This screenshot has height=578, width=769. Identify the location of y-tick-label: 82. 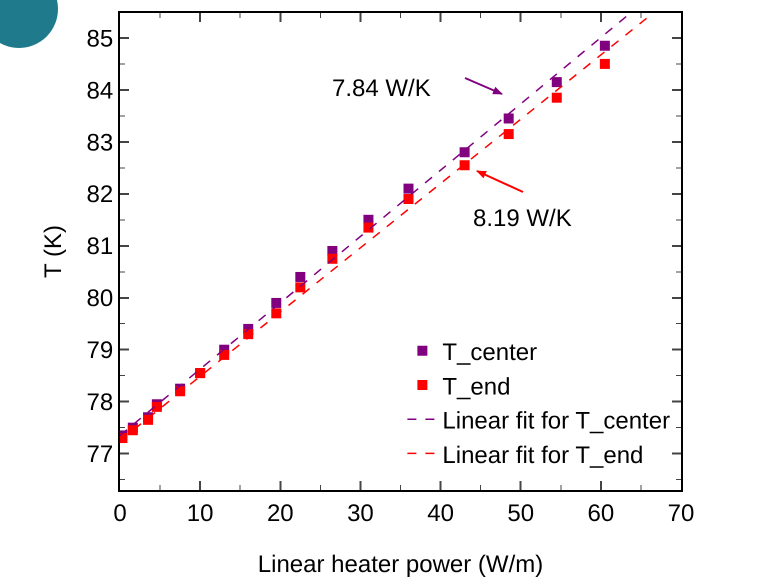
(100, 194).